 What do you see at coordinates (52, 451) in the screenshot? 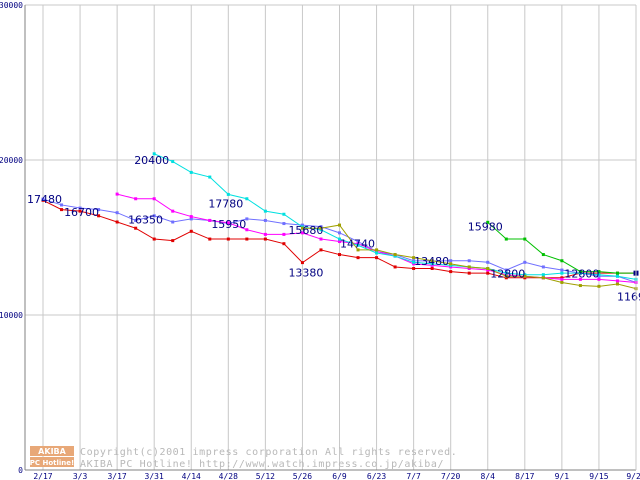
I see `logo-top-box` at bounding box center [52, 451].